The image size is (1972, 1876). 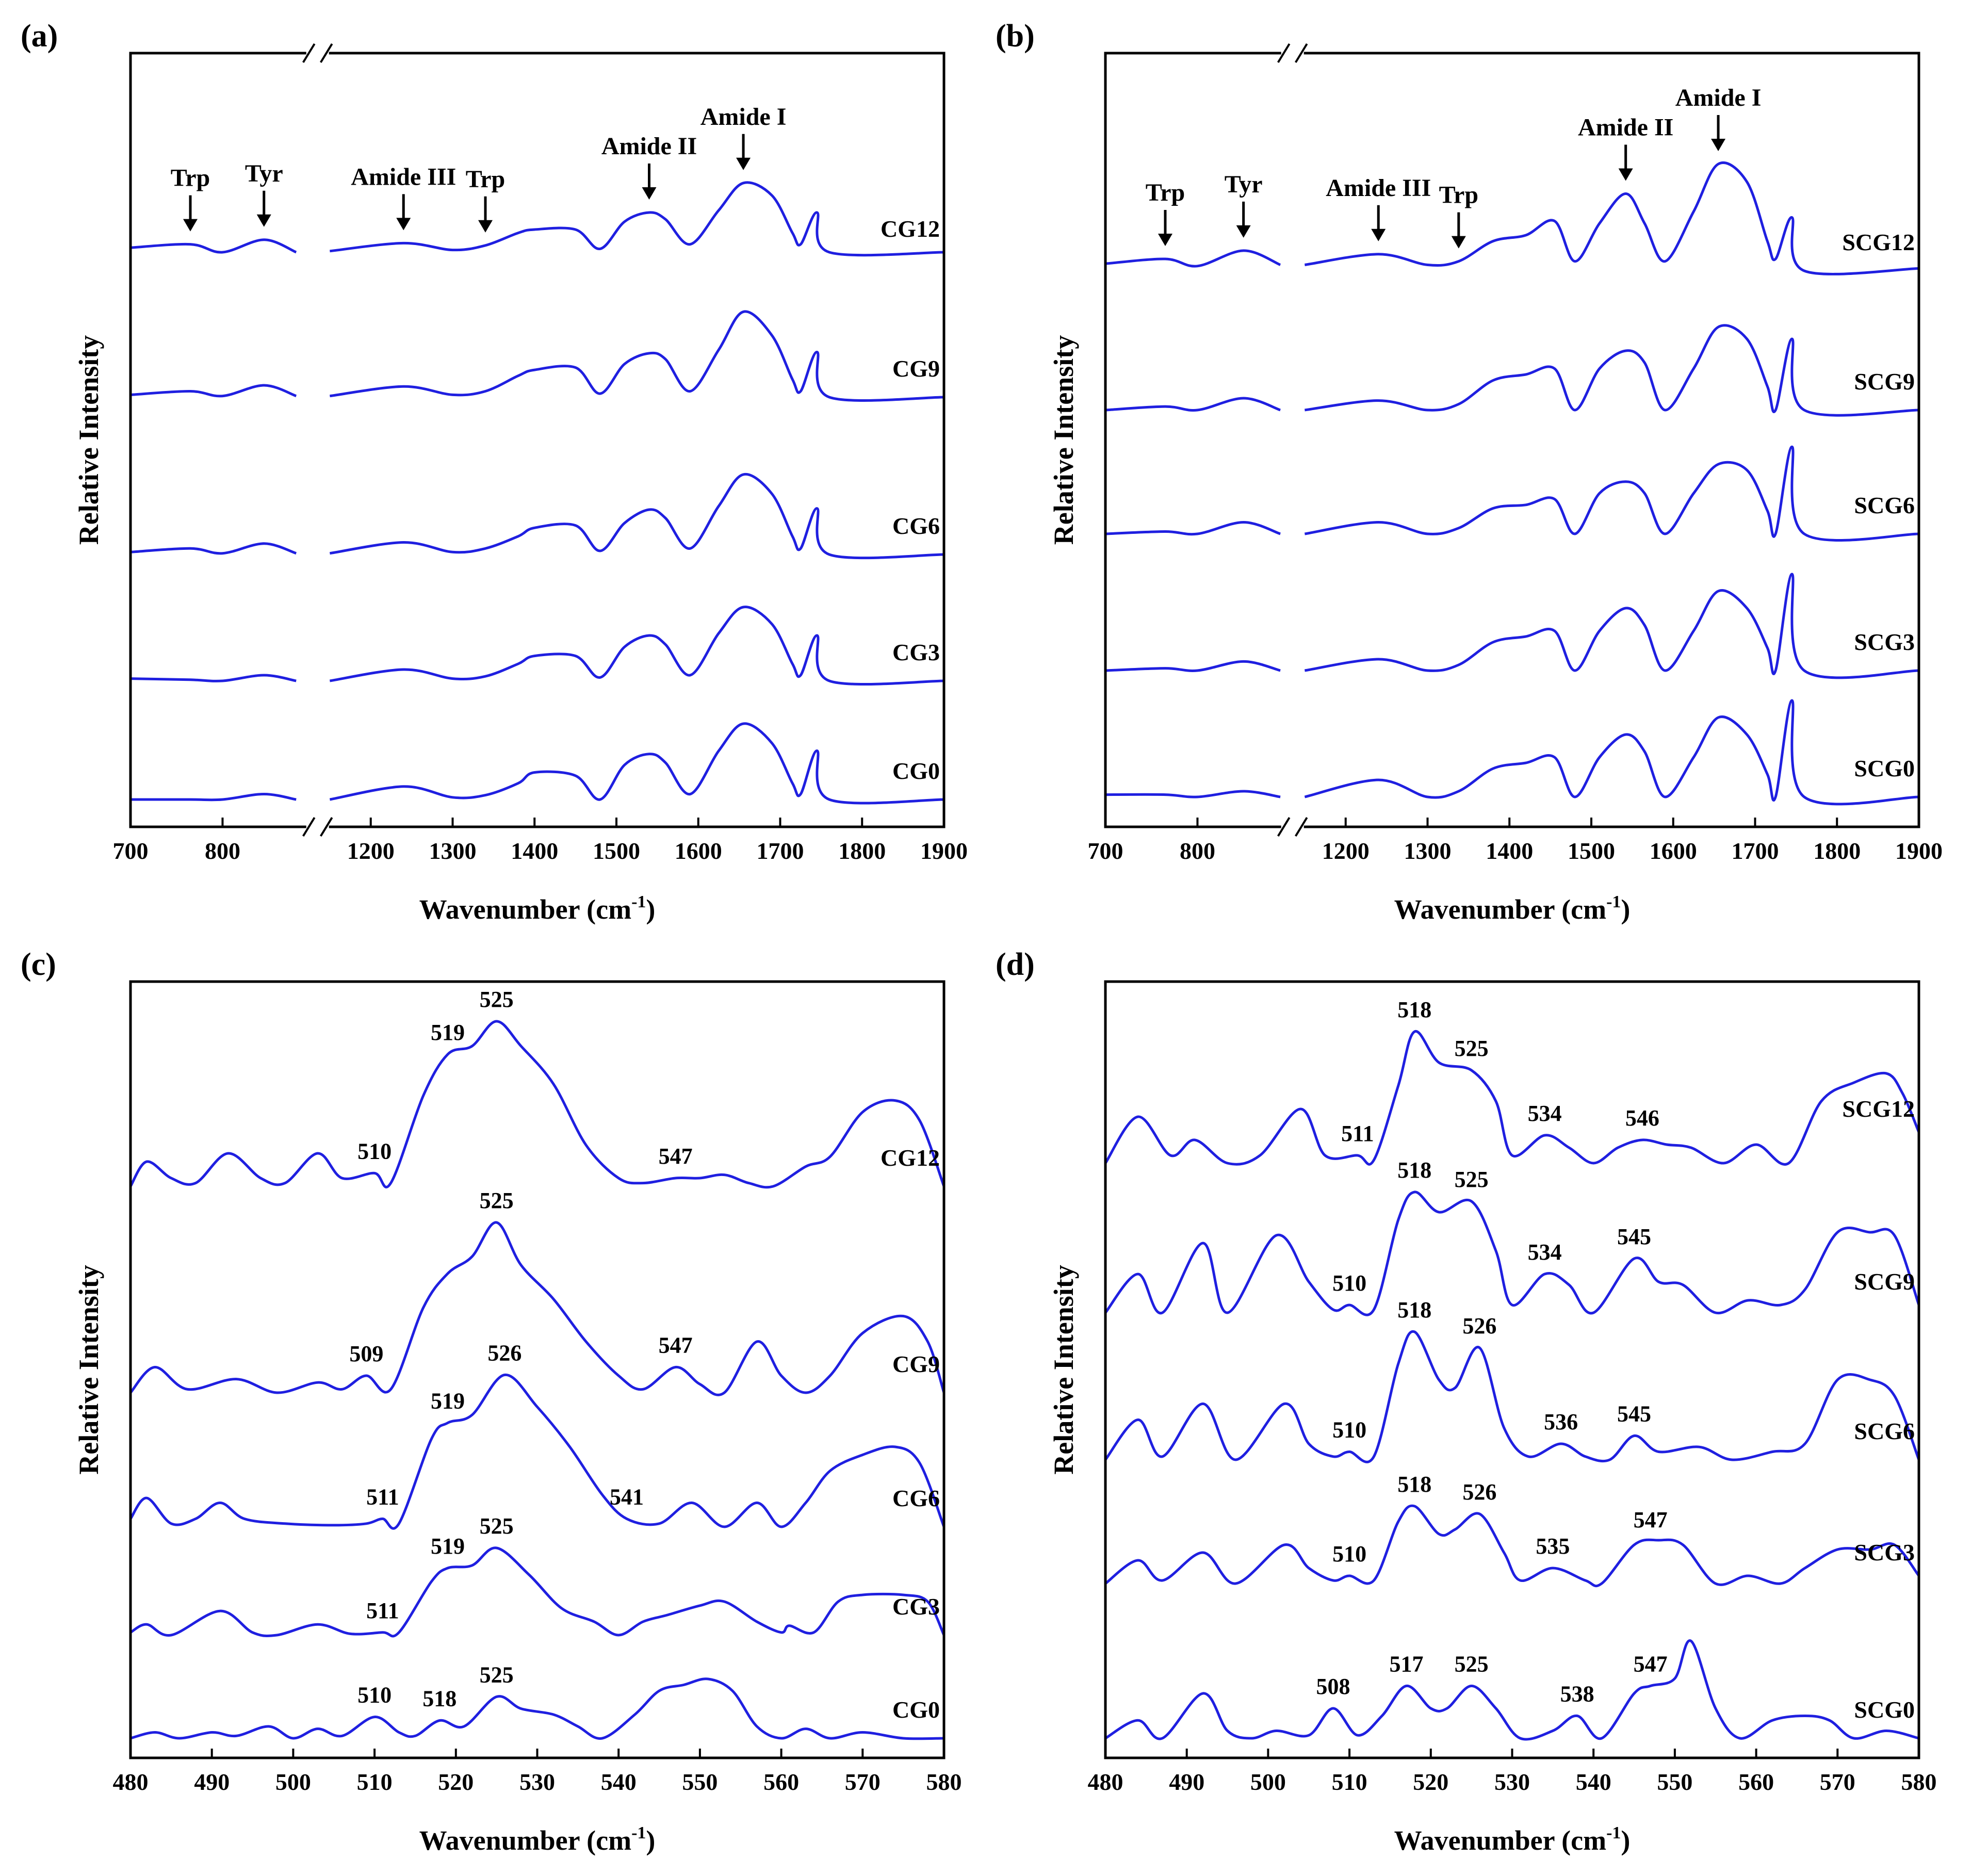 What do you see at coordinates (1349, 1554) in the screenshot?
I see `peak-label-scg3-510: 510` at bounding box center [1349, 1554].